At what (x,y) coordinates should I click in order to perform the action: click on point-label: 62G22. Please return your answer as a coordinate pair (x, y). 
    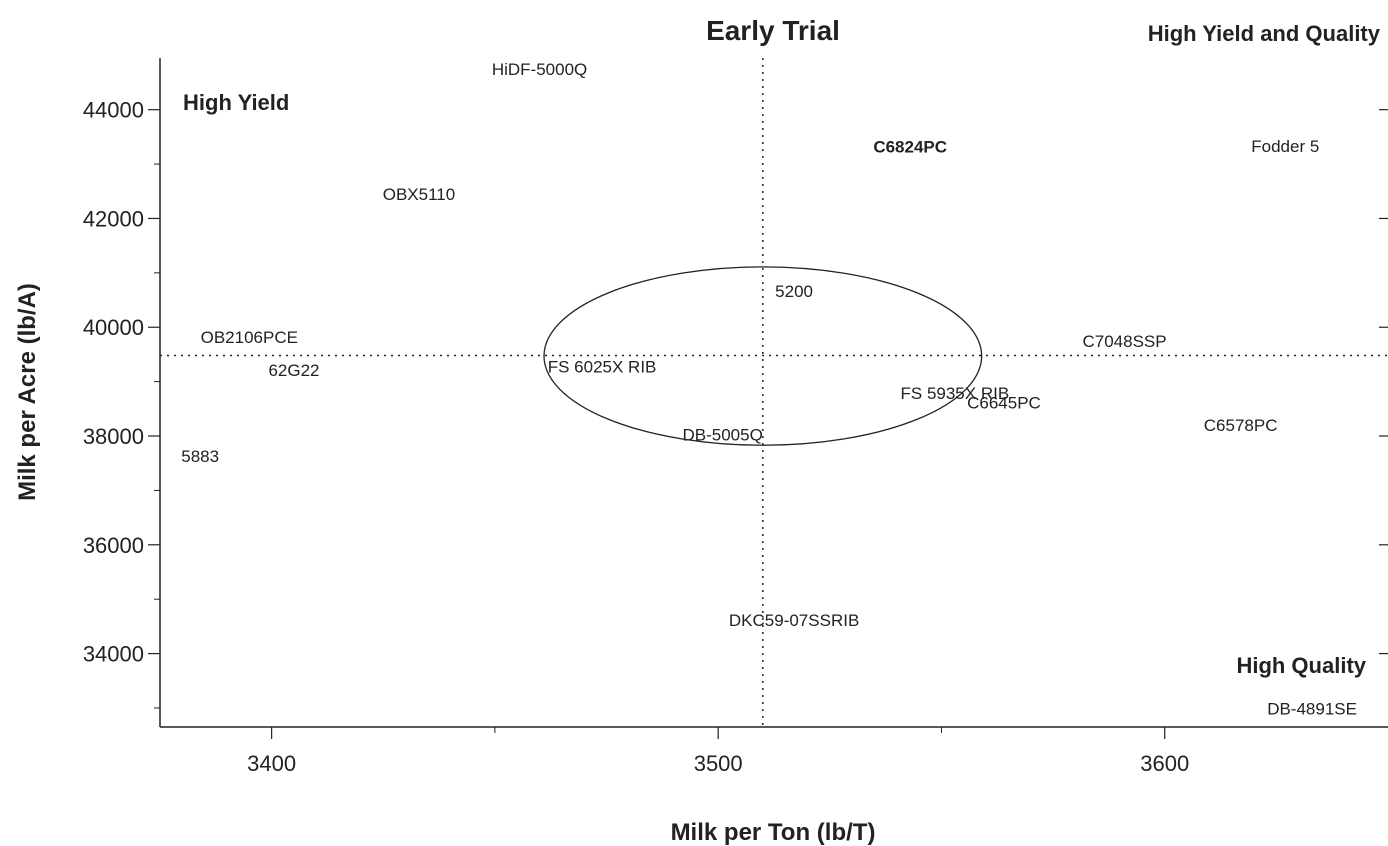
    Looking at the image, I should click on (293, 370).